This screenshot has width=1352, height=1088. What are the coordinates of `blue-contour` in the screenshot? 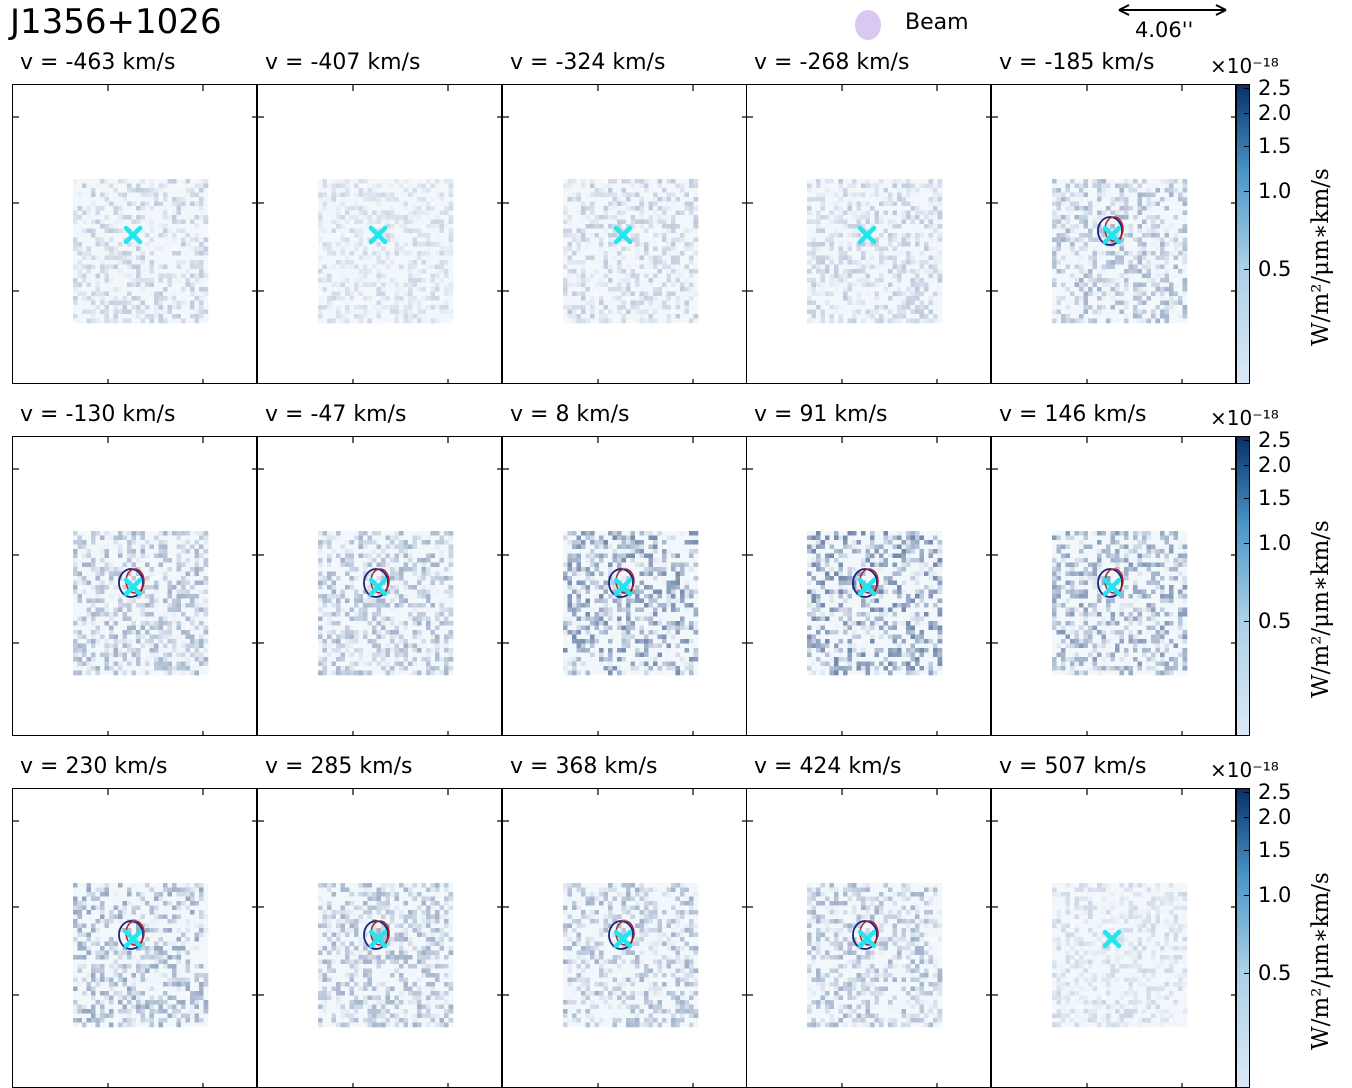 It's located at (1110, 231).